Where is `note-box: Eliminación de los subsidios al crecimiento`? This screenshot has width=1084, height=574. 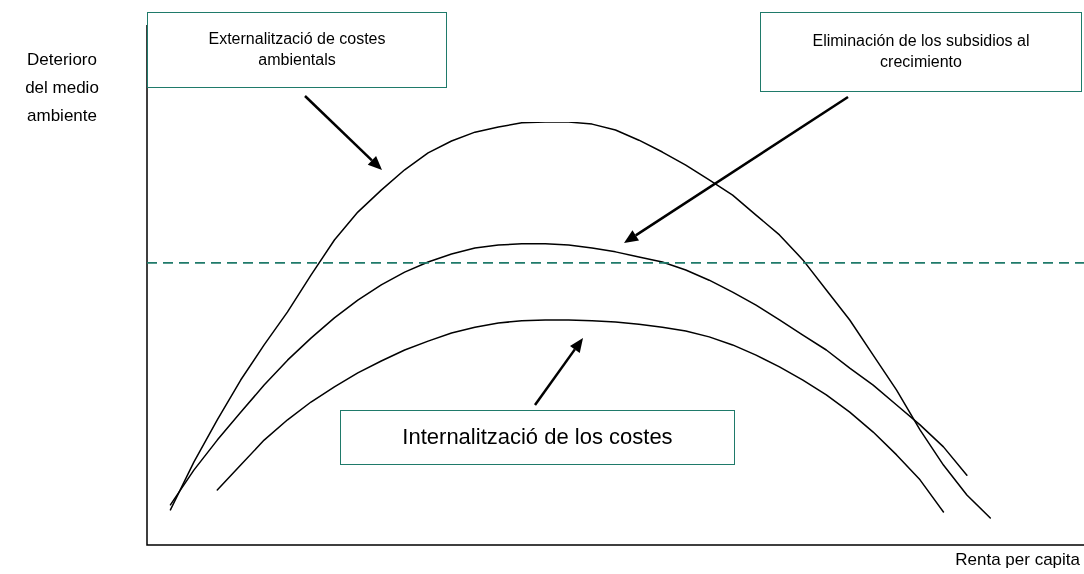
note-box: Eliminación de los subsidios al crecimiento is located at coordinates (921, 52).